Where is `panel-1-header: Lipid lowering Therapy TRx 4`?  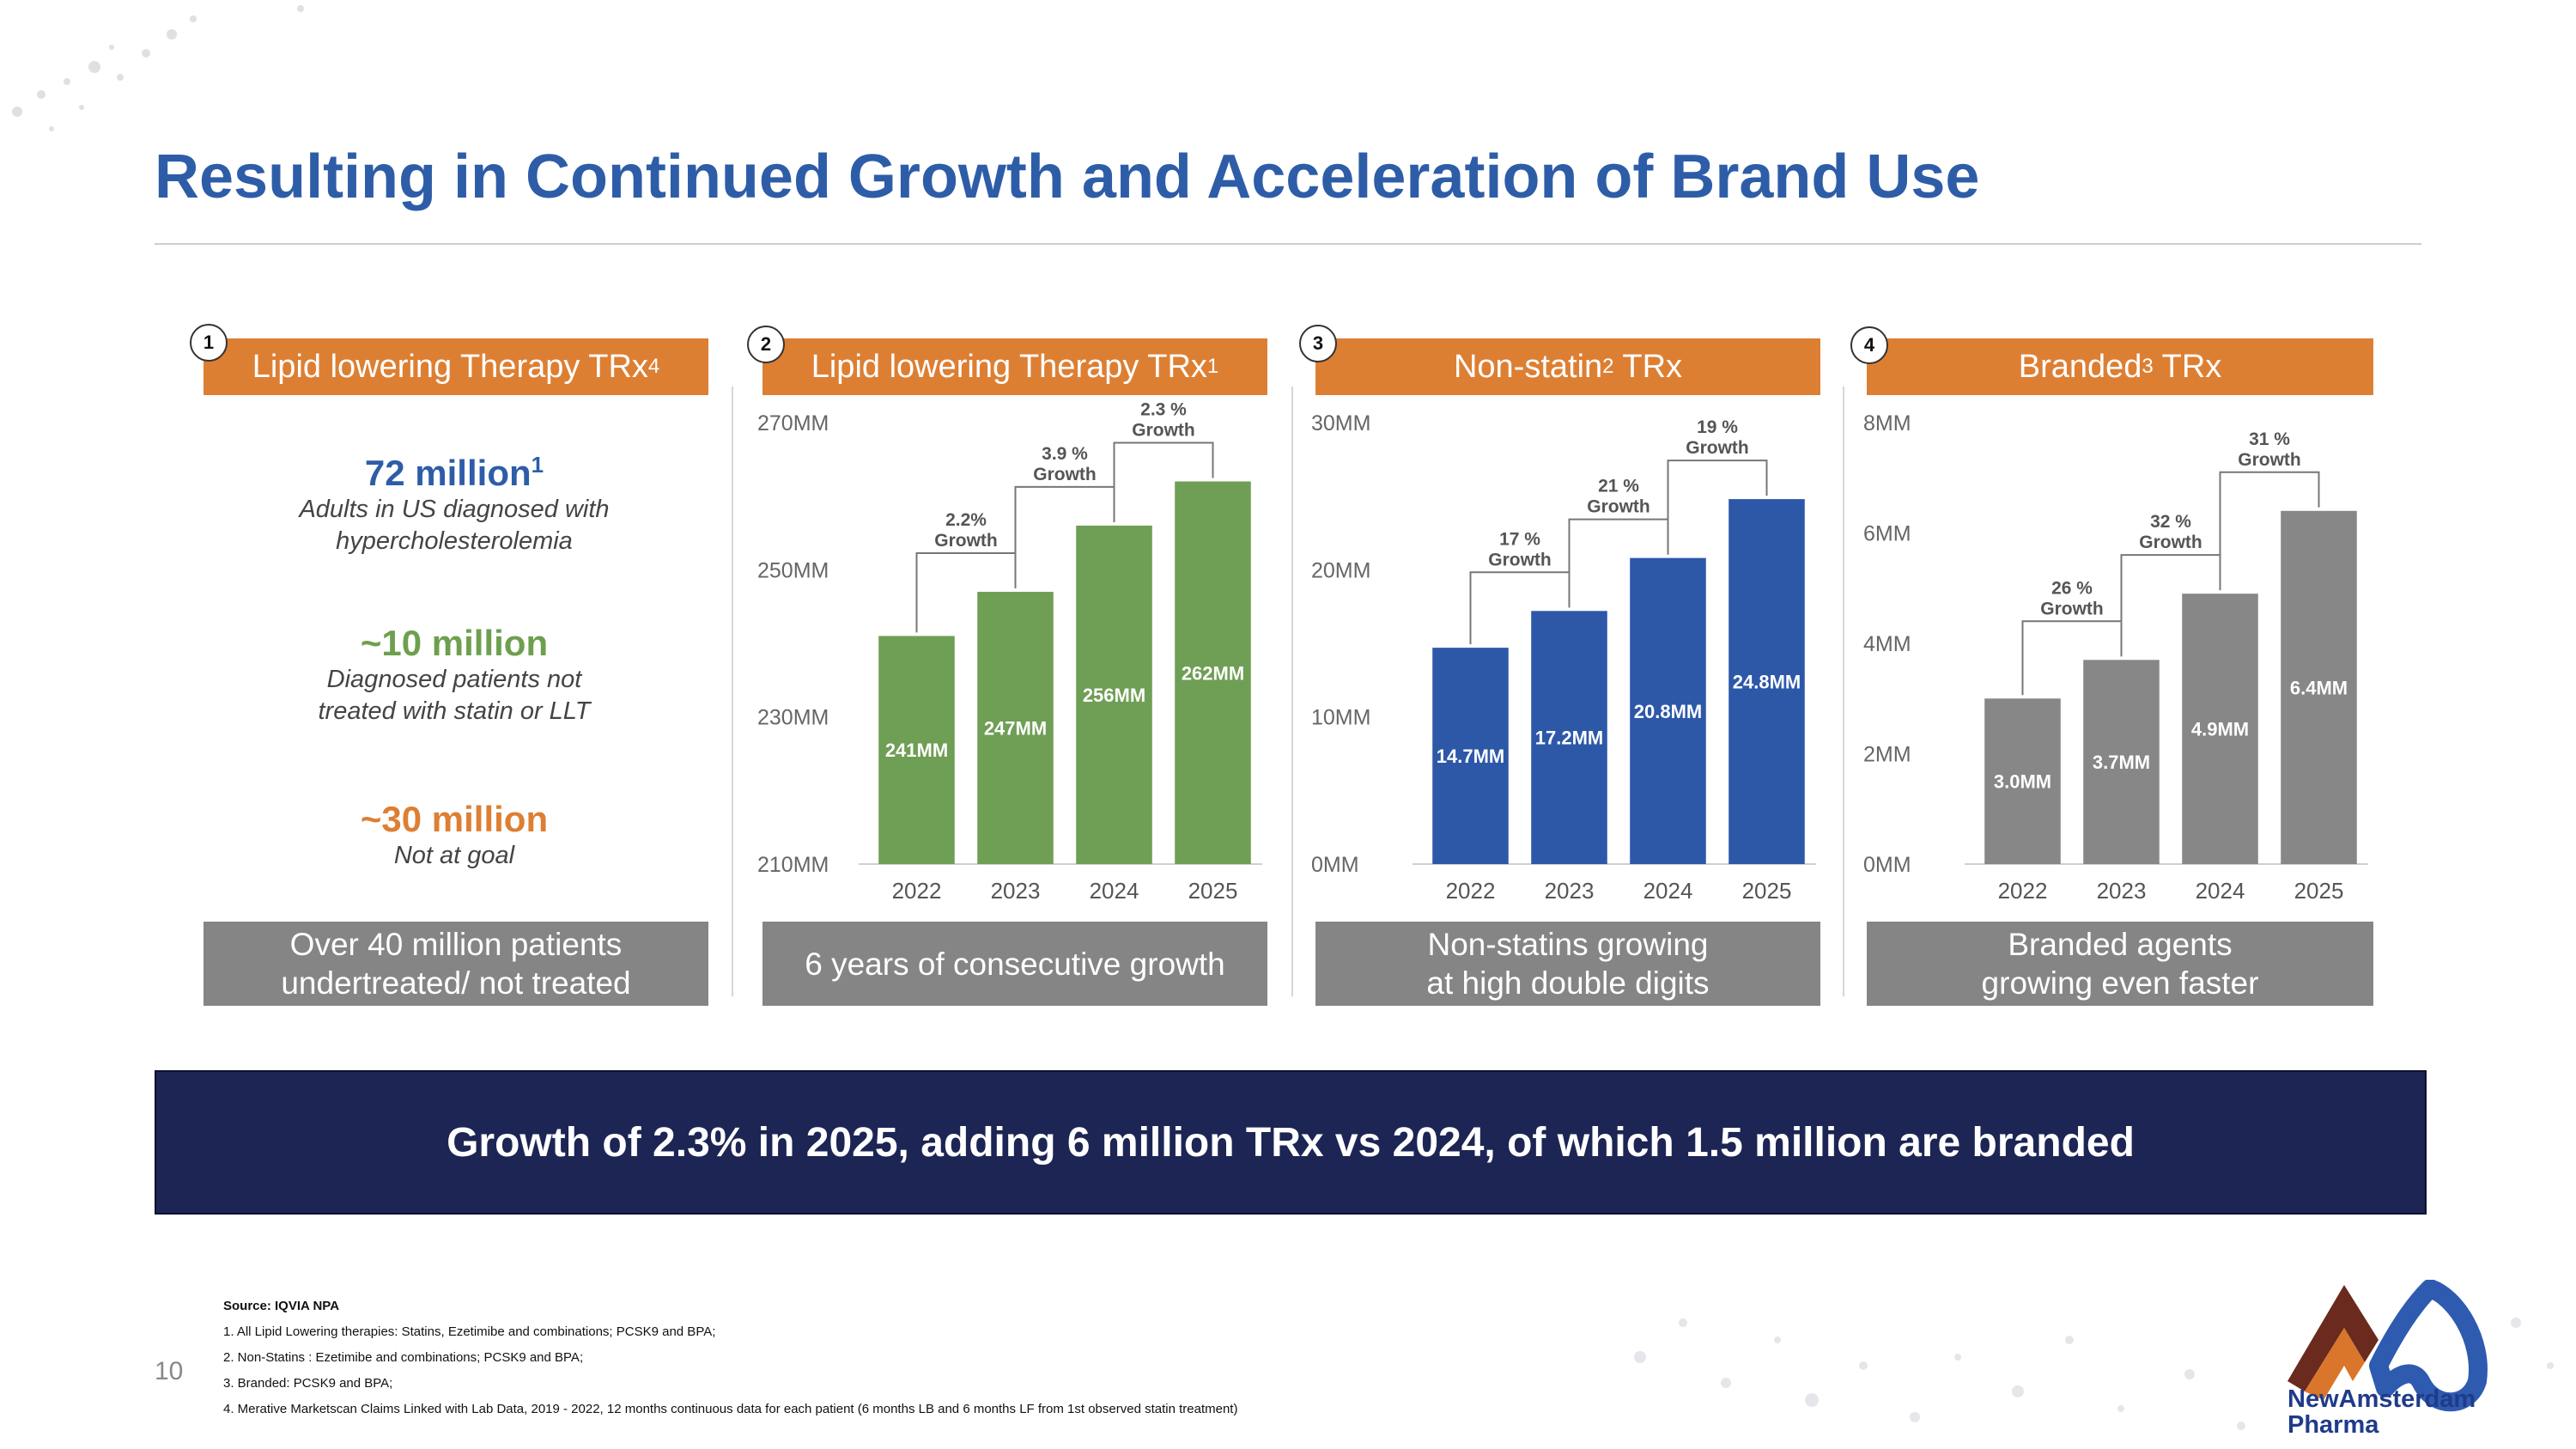 panel-1-header: Lipid lowering Therapy TRx 4 is located at coordinates (456, 366).